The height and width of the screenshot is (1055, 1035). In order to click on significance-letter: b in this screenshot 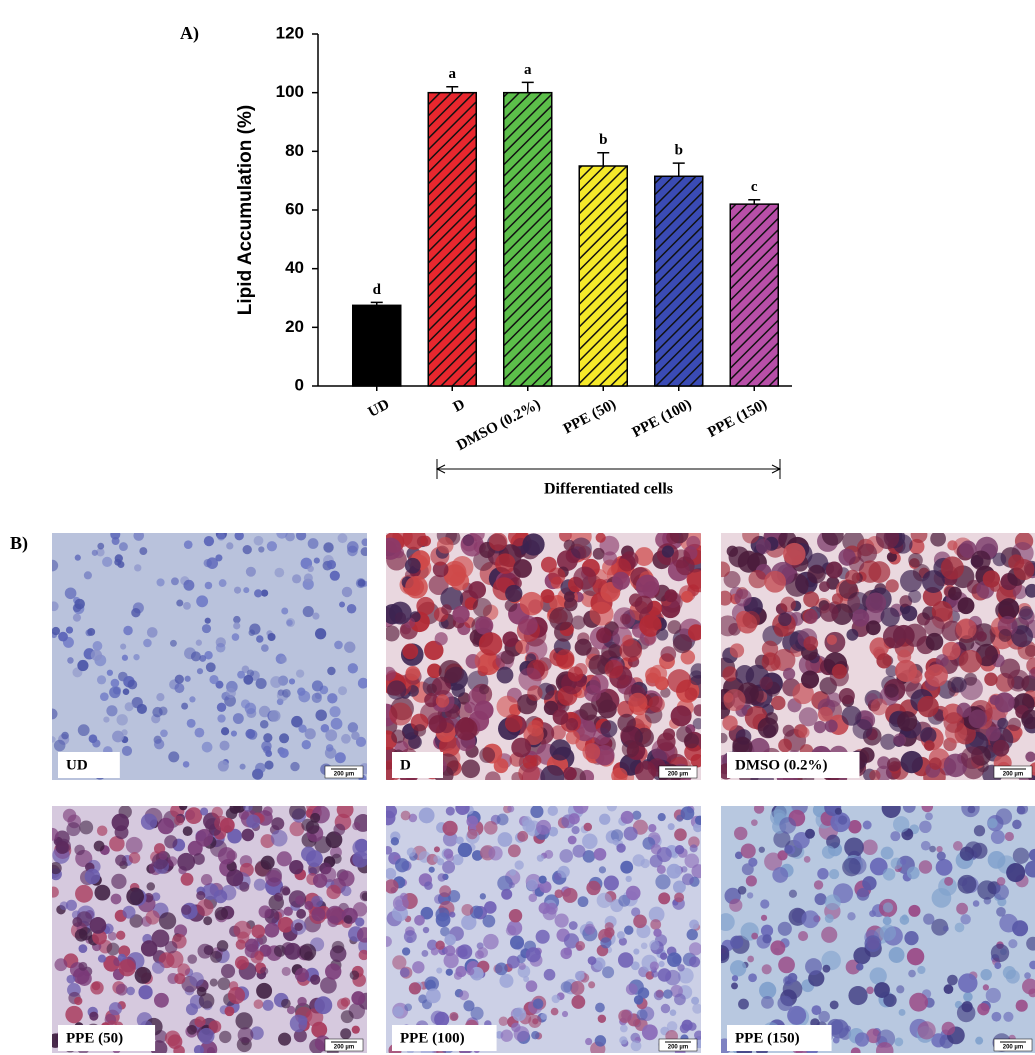, I will do `click(679, 151)`.